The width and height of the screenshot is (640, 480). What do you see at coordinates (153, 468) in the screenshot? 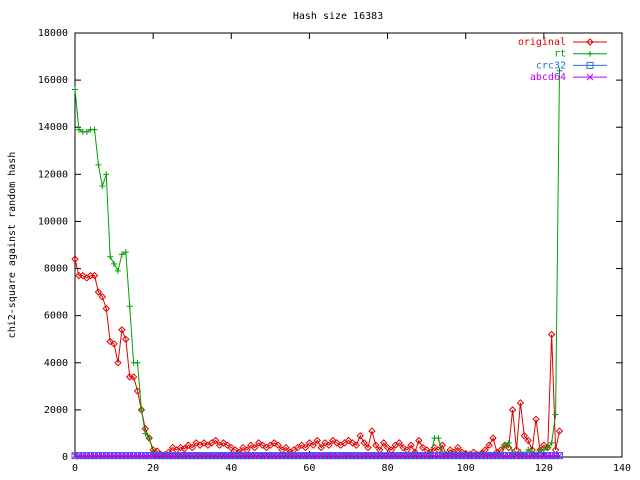
I see `x-tick-label: 20` at bounding box center [153, 468].